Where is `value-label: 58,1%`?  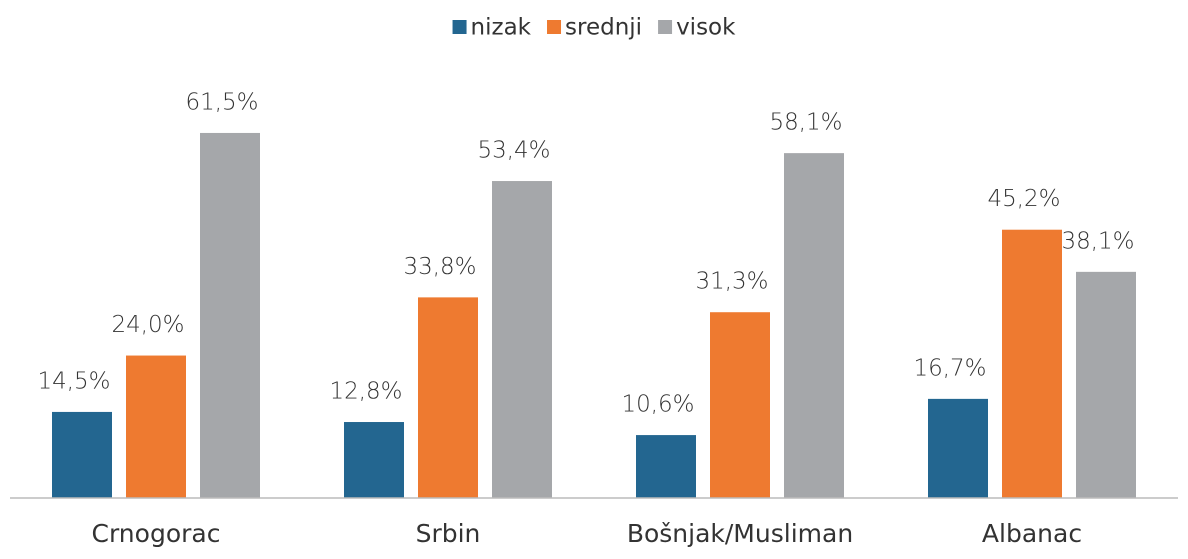 value-label: 58,1% is located at coordinates (805, 123).